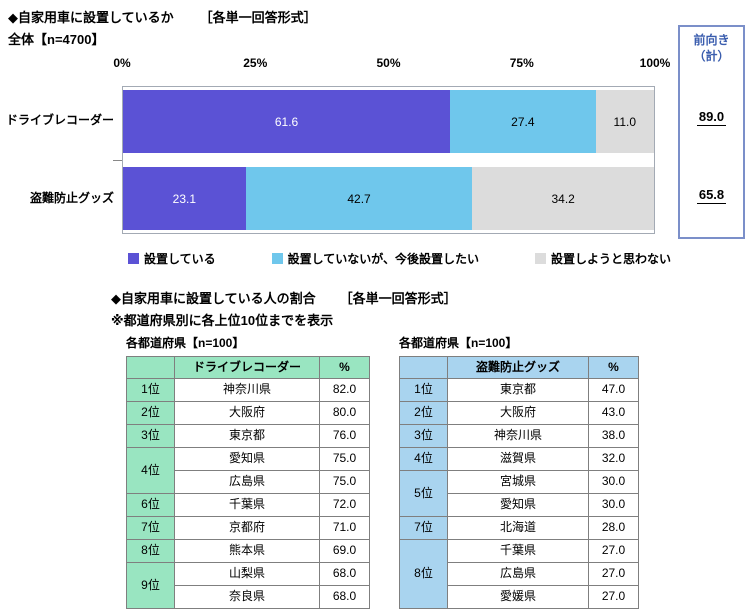 Image resolution: width=748 pixels, height=613 pixels. I want to click on legend-label: 設置している, so click(180, 259).